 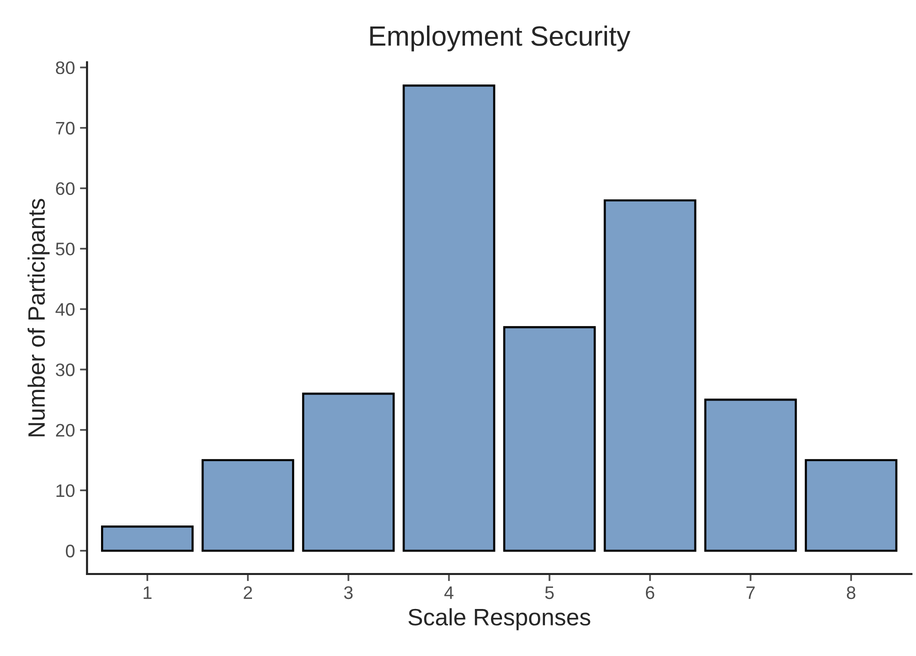 I want to click on x-tick-label: 1, so click(x=148, y=592).